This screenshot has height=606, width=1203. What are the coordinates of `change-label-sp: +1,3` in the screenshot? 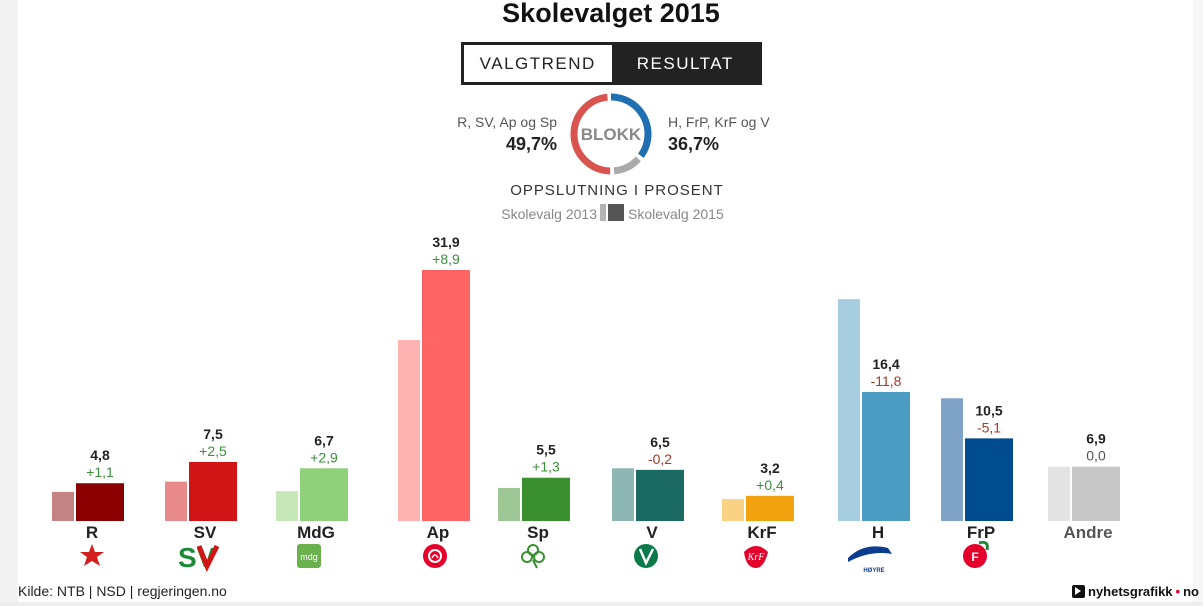 It's located at (546, 467).